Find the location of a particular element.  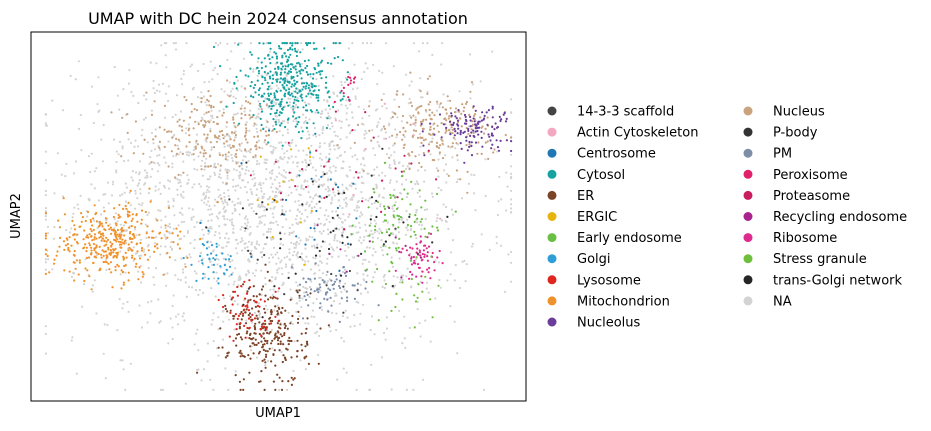

point-stress-granule is located at coordinates (367, 269).